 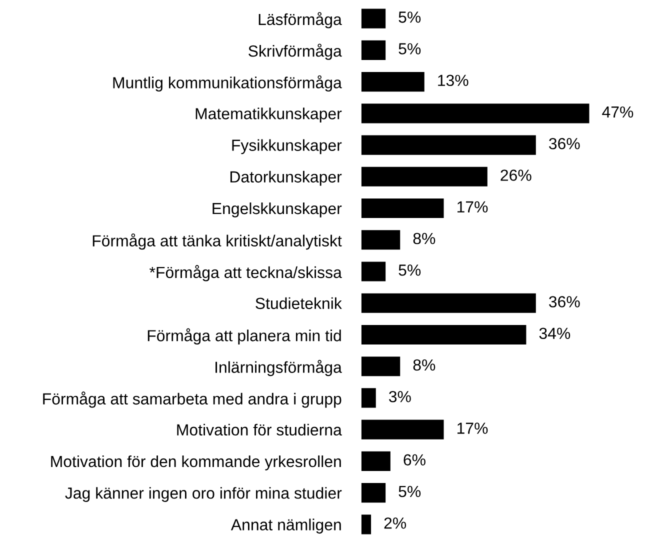 What do you see at coordinates (299, 303) in the screenshot?
I see `y-tick-label: Studieteknik` at bounding box center [299, 303].